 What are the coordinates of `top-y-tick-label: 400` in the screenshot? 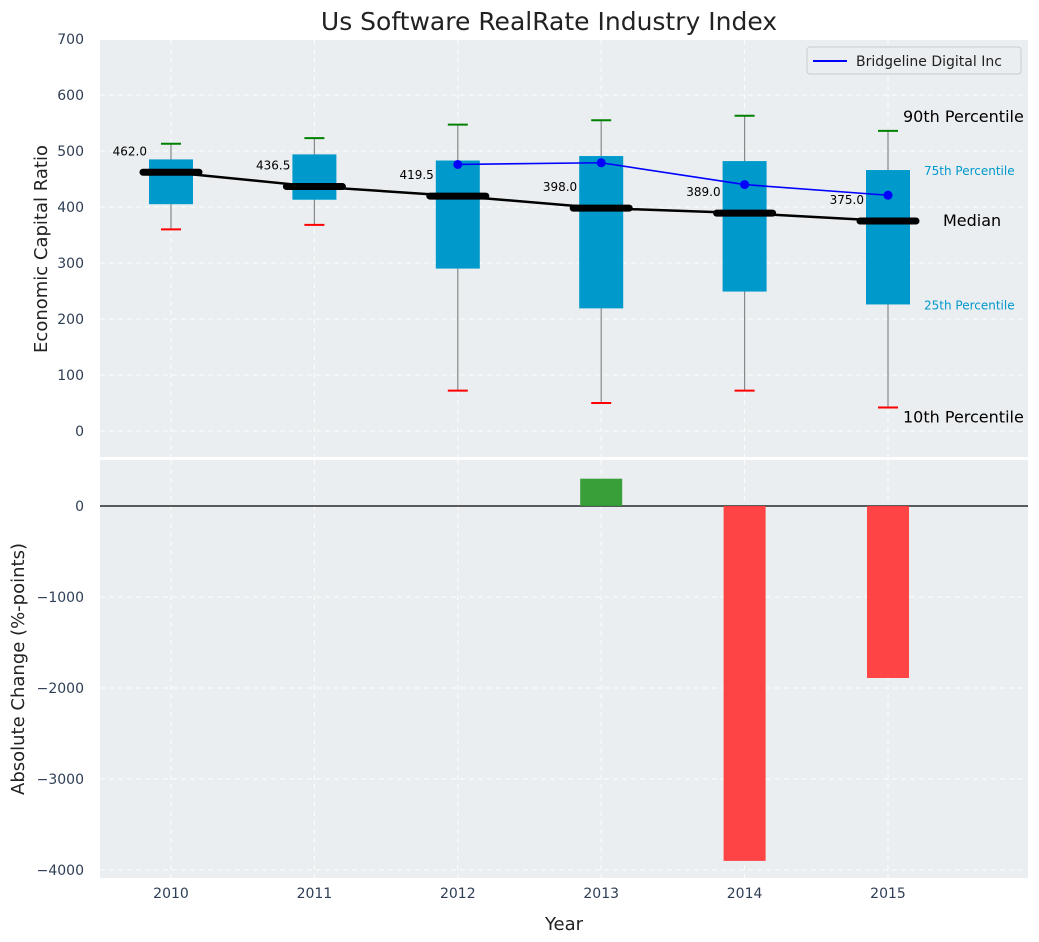 It's located at (70, 208).